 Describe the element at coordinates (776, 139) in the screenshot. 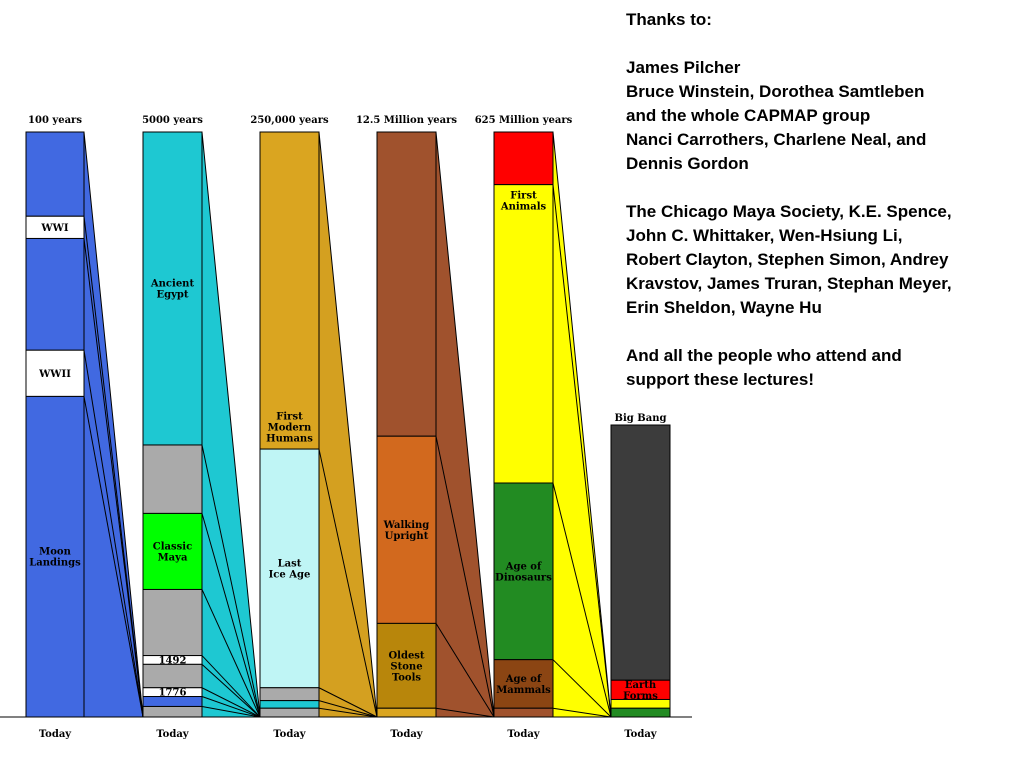

I see `credits-line: Nanci Carrothers, Charlene Neal, and` at that location.